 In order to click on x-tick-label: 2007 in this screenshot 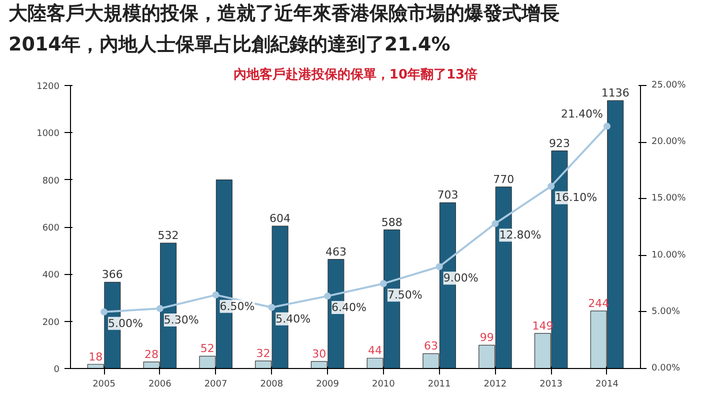, I will do `click(216, 385)`.